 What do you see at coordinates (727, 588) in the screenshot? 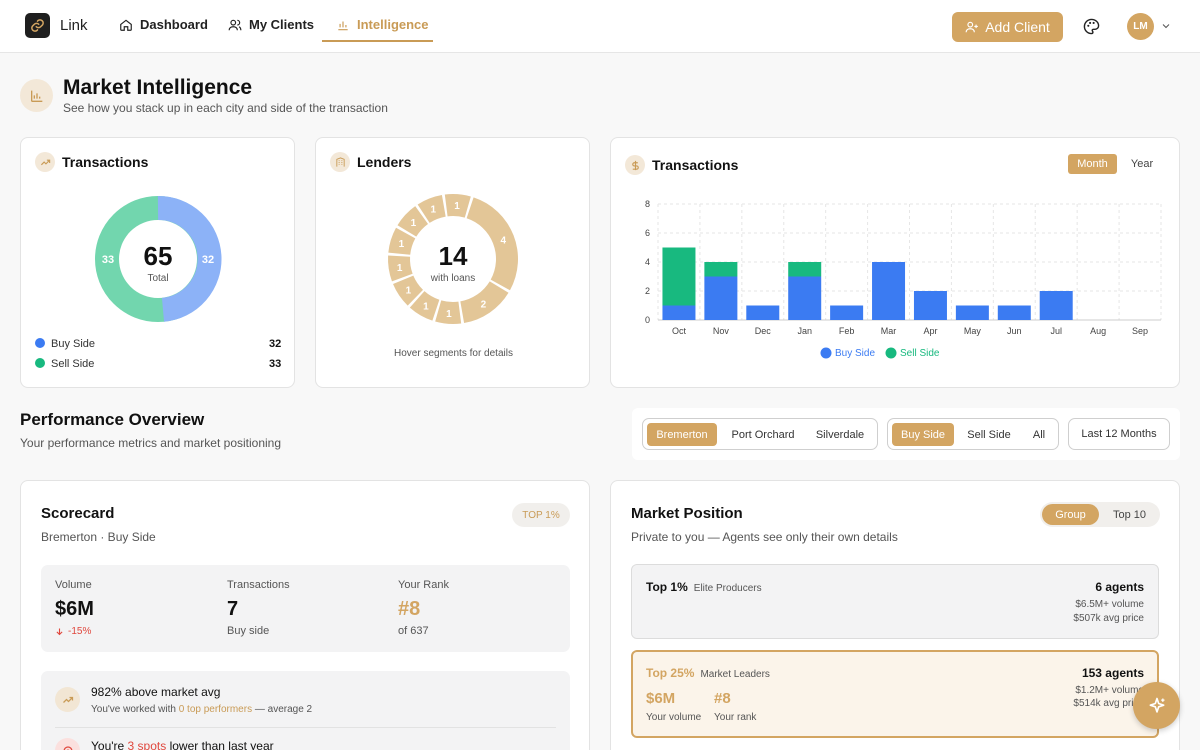
I see `tier-top-1-sub: Elite Producers` at bounding box center [727, 588].